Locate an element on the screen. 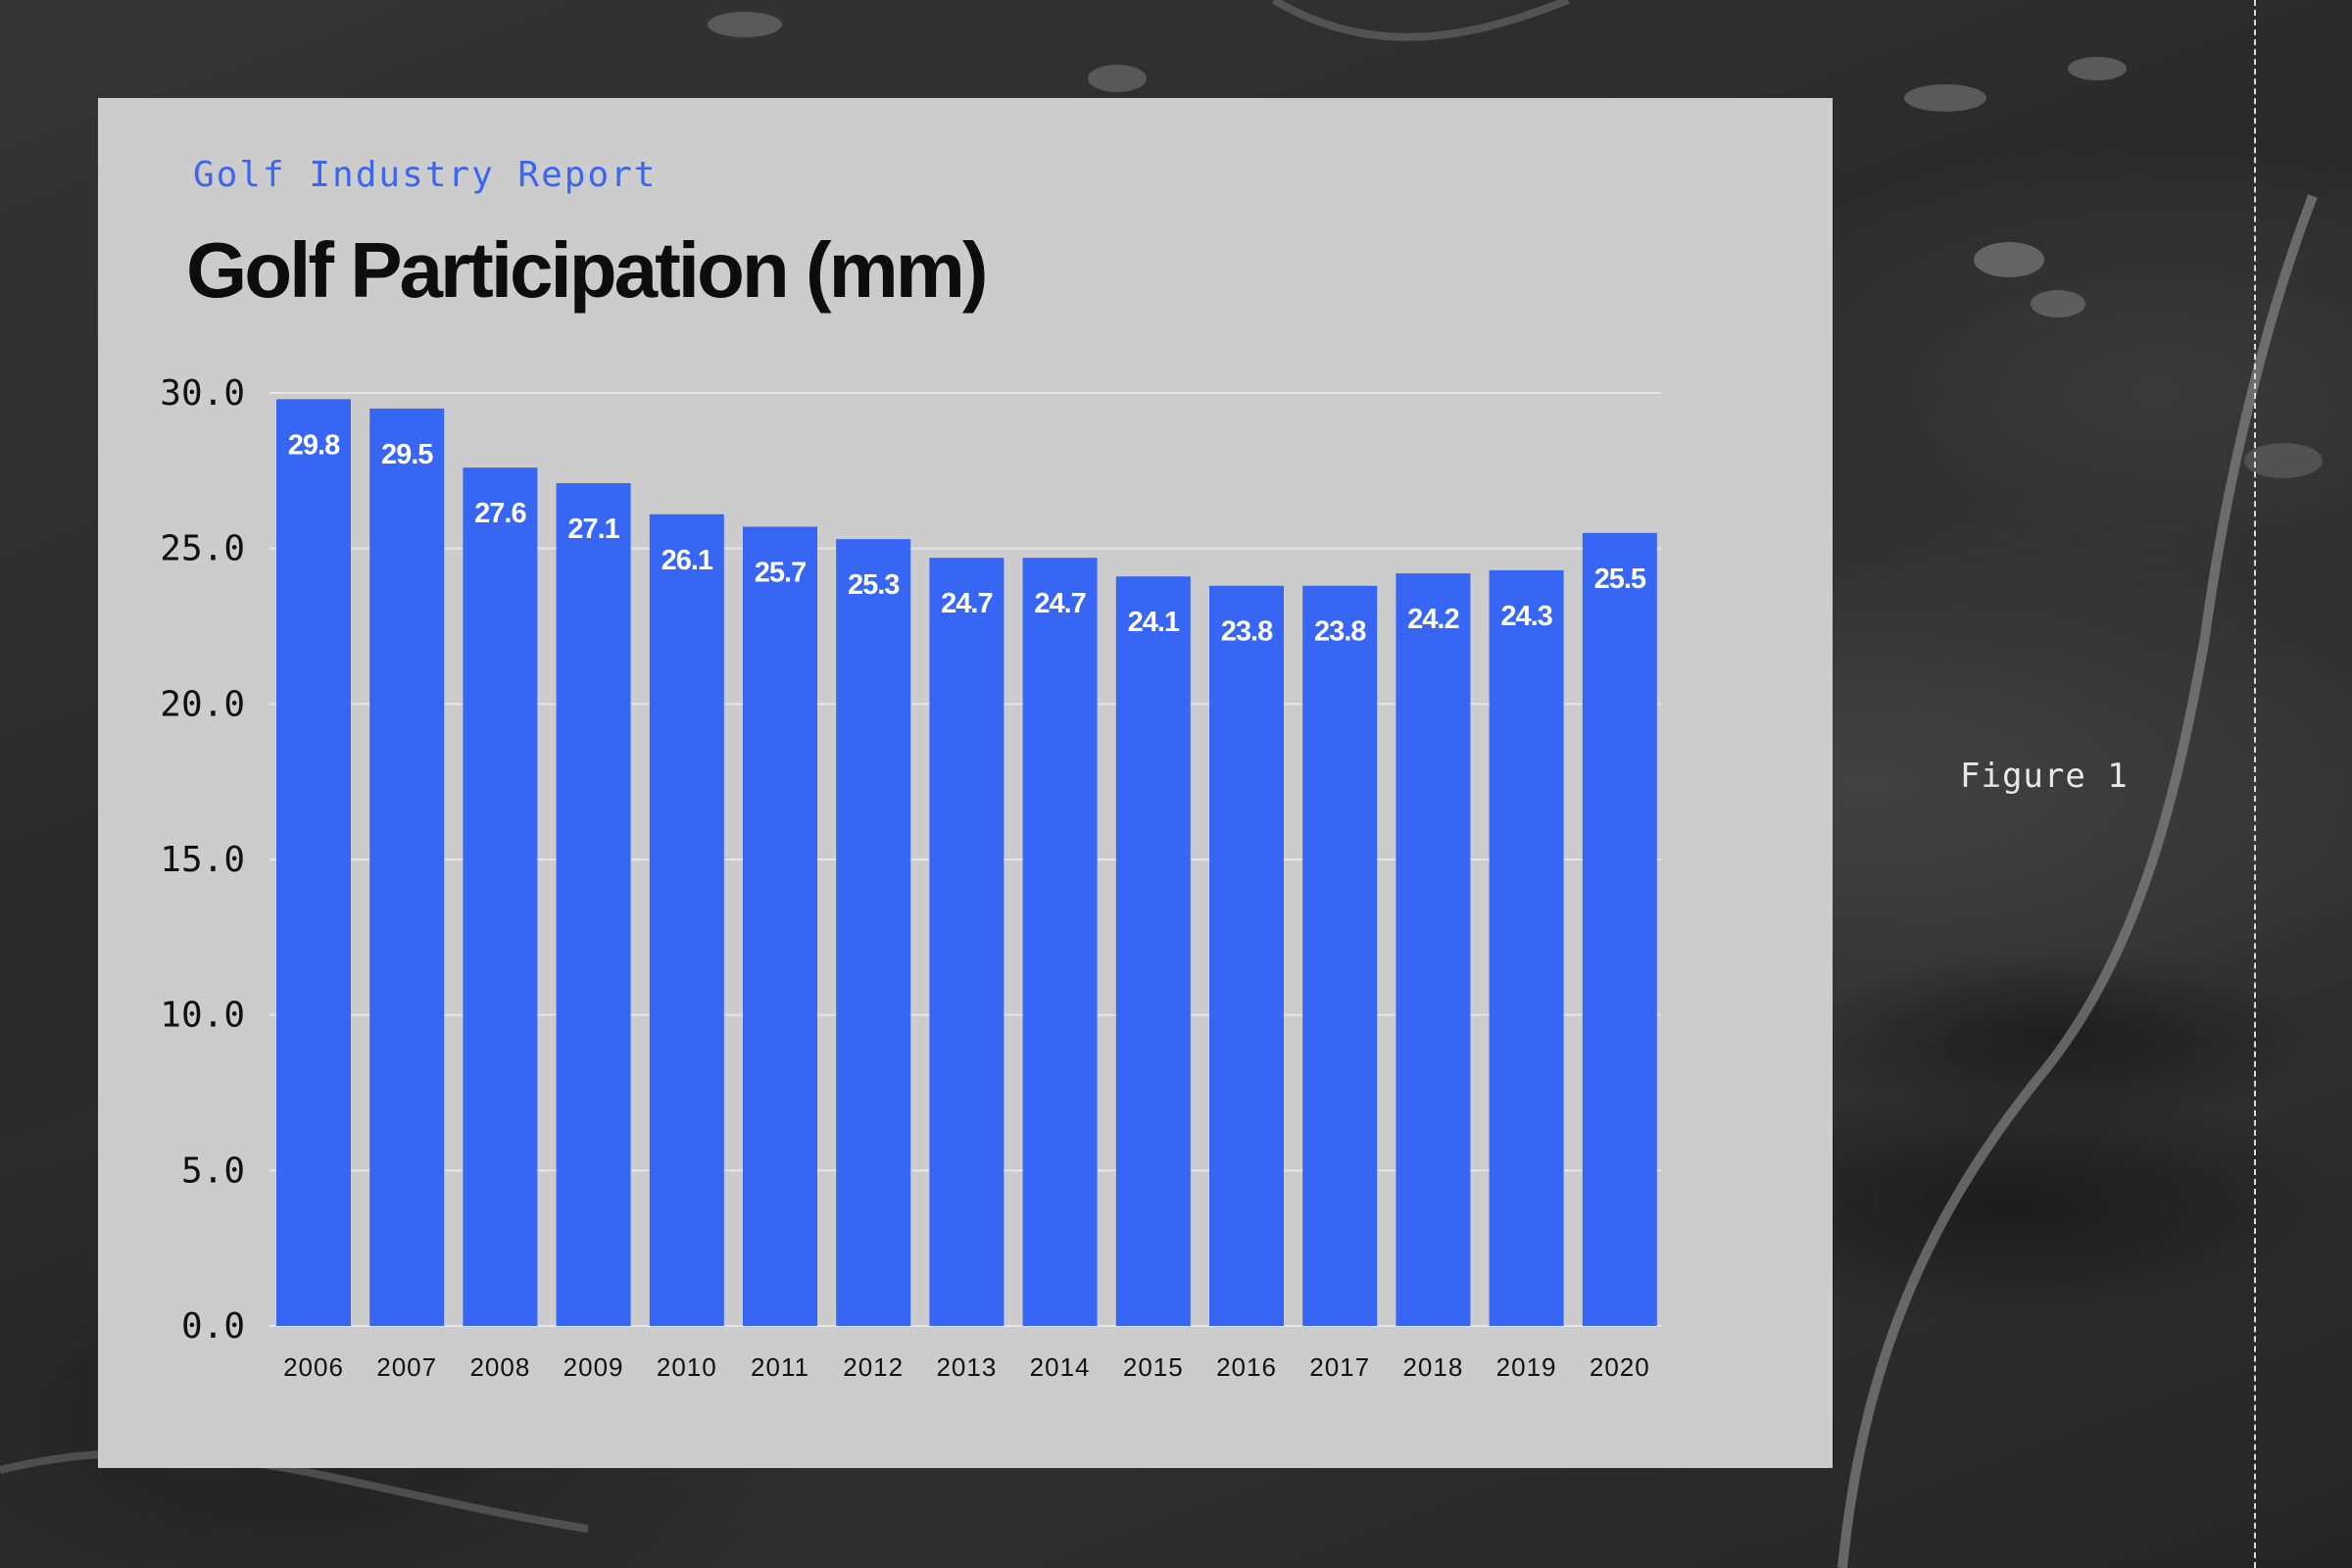 The image size is (2352, 1568). bar-value-label: 24.3 is located at coordinates (1526, 616).